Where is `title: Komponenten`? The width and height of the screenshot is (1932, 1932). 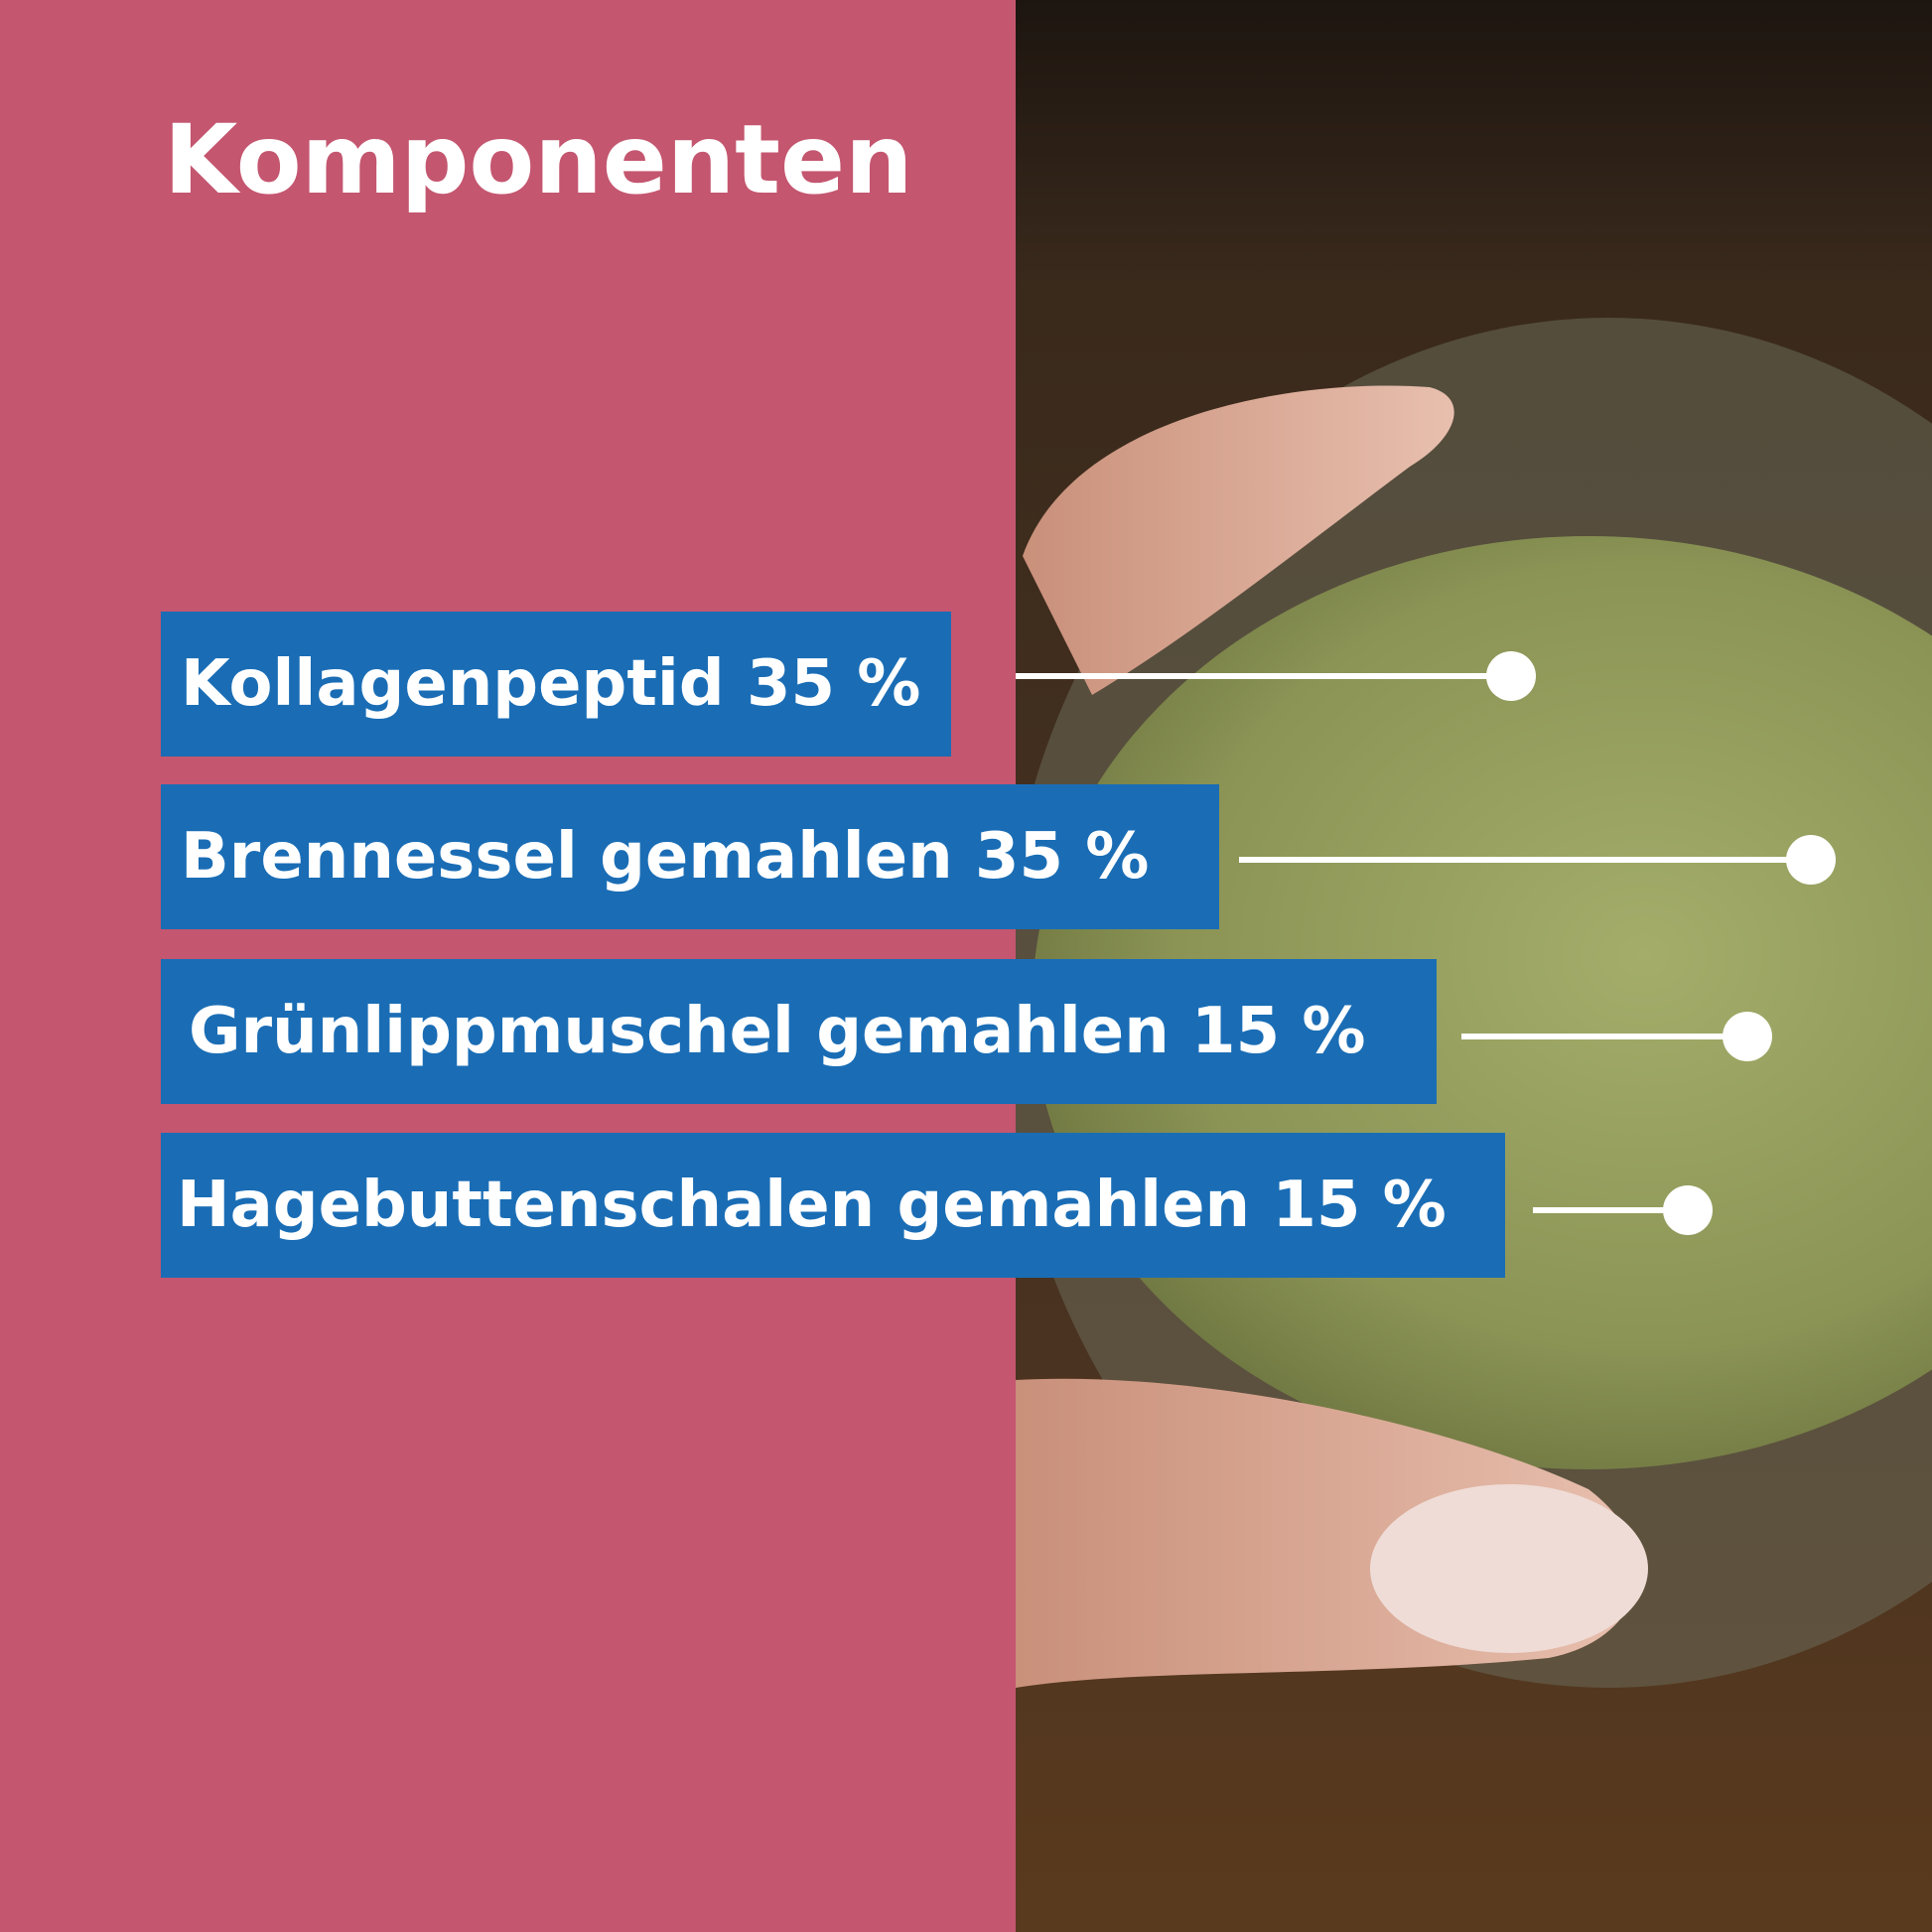
title: Komponenten is located at coordinates (538, 159).